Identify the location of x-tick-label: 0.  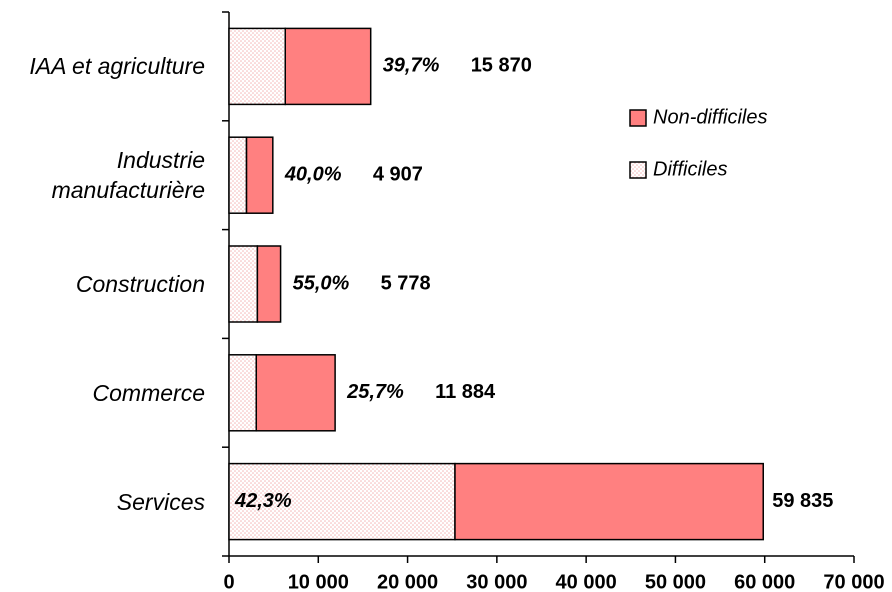
(228, 581).